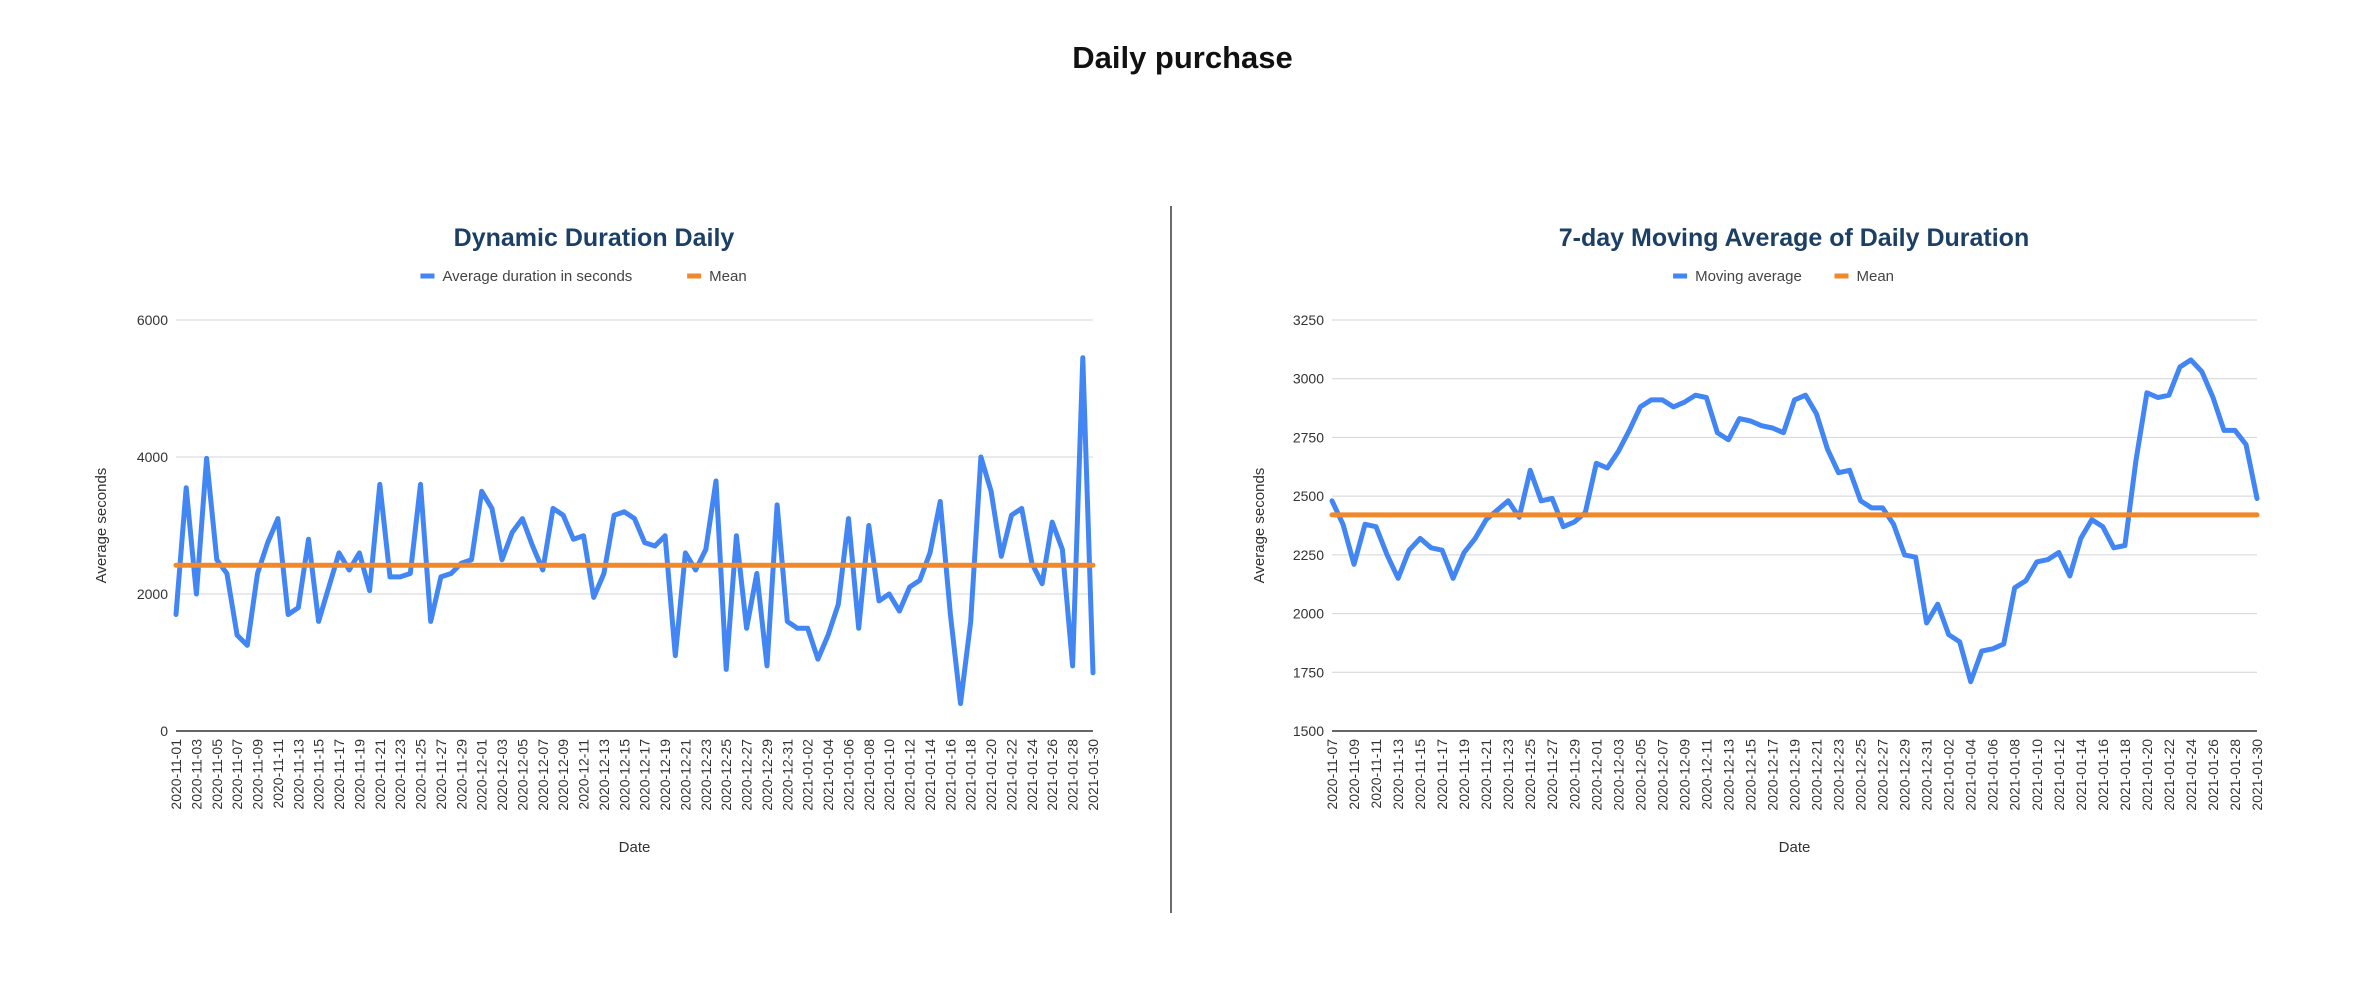 Image resolution: width=2365 pixels, height=1007 pixels. Describe the element at coordinates (1640, 775) in the screenshot. I see `x-tick-label: 2020-12-05` at that location.